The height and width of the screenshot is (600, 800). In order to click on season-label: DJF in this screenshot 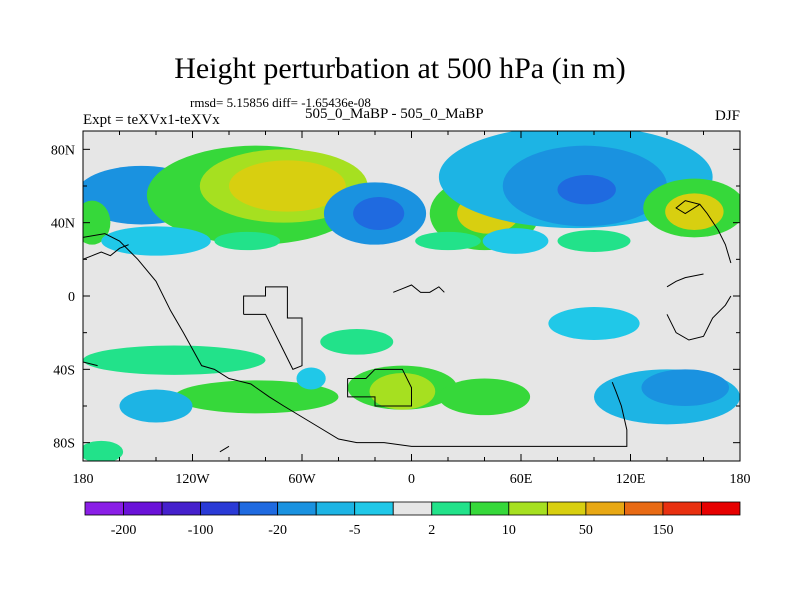, I will do `click(727, 116)`.